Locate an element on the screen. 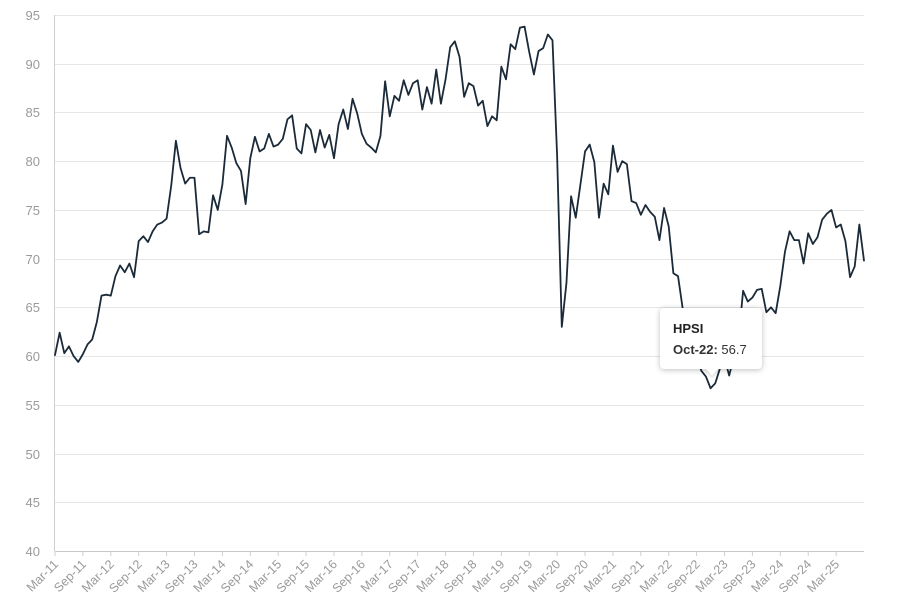 The width and height of the screenshot is (903, 613). tooltip-date: Oct-22: is located at coordinates (695, 349).